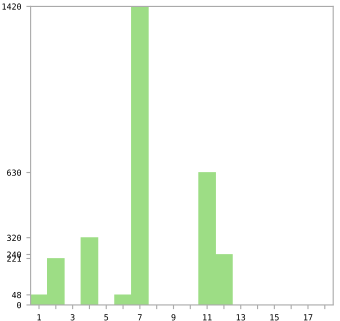 The image size is (340, 321). I want to click on x-tick-label: 9, so click(174, 317).